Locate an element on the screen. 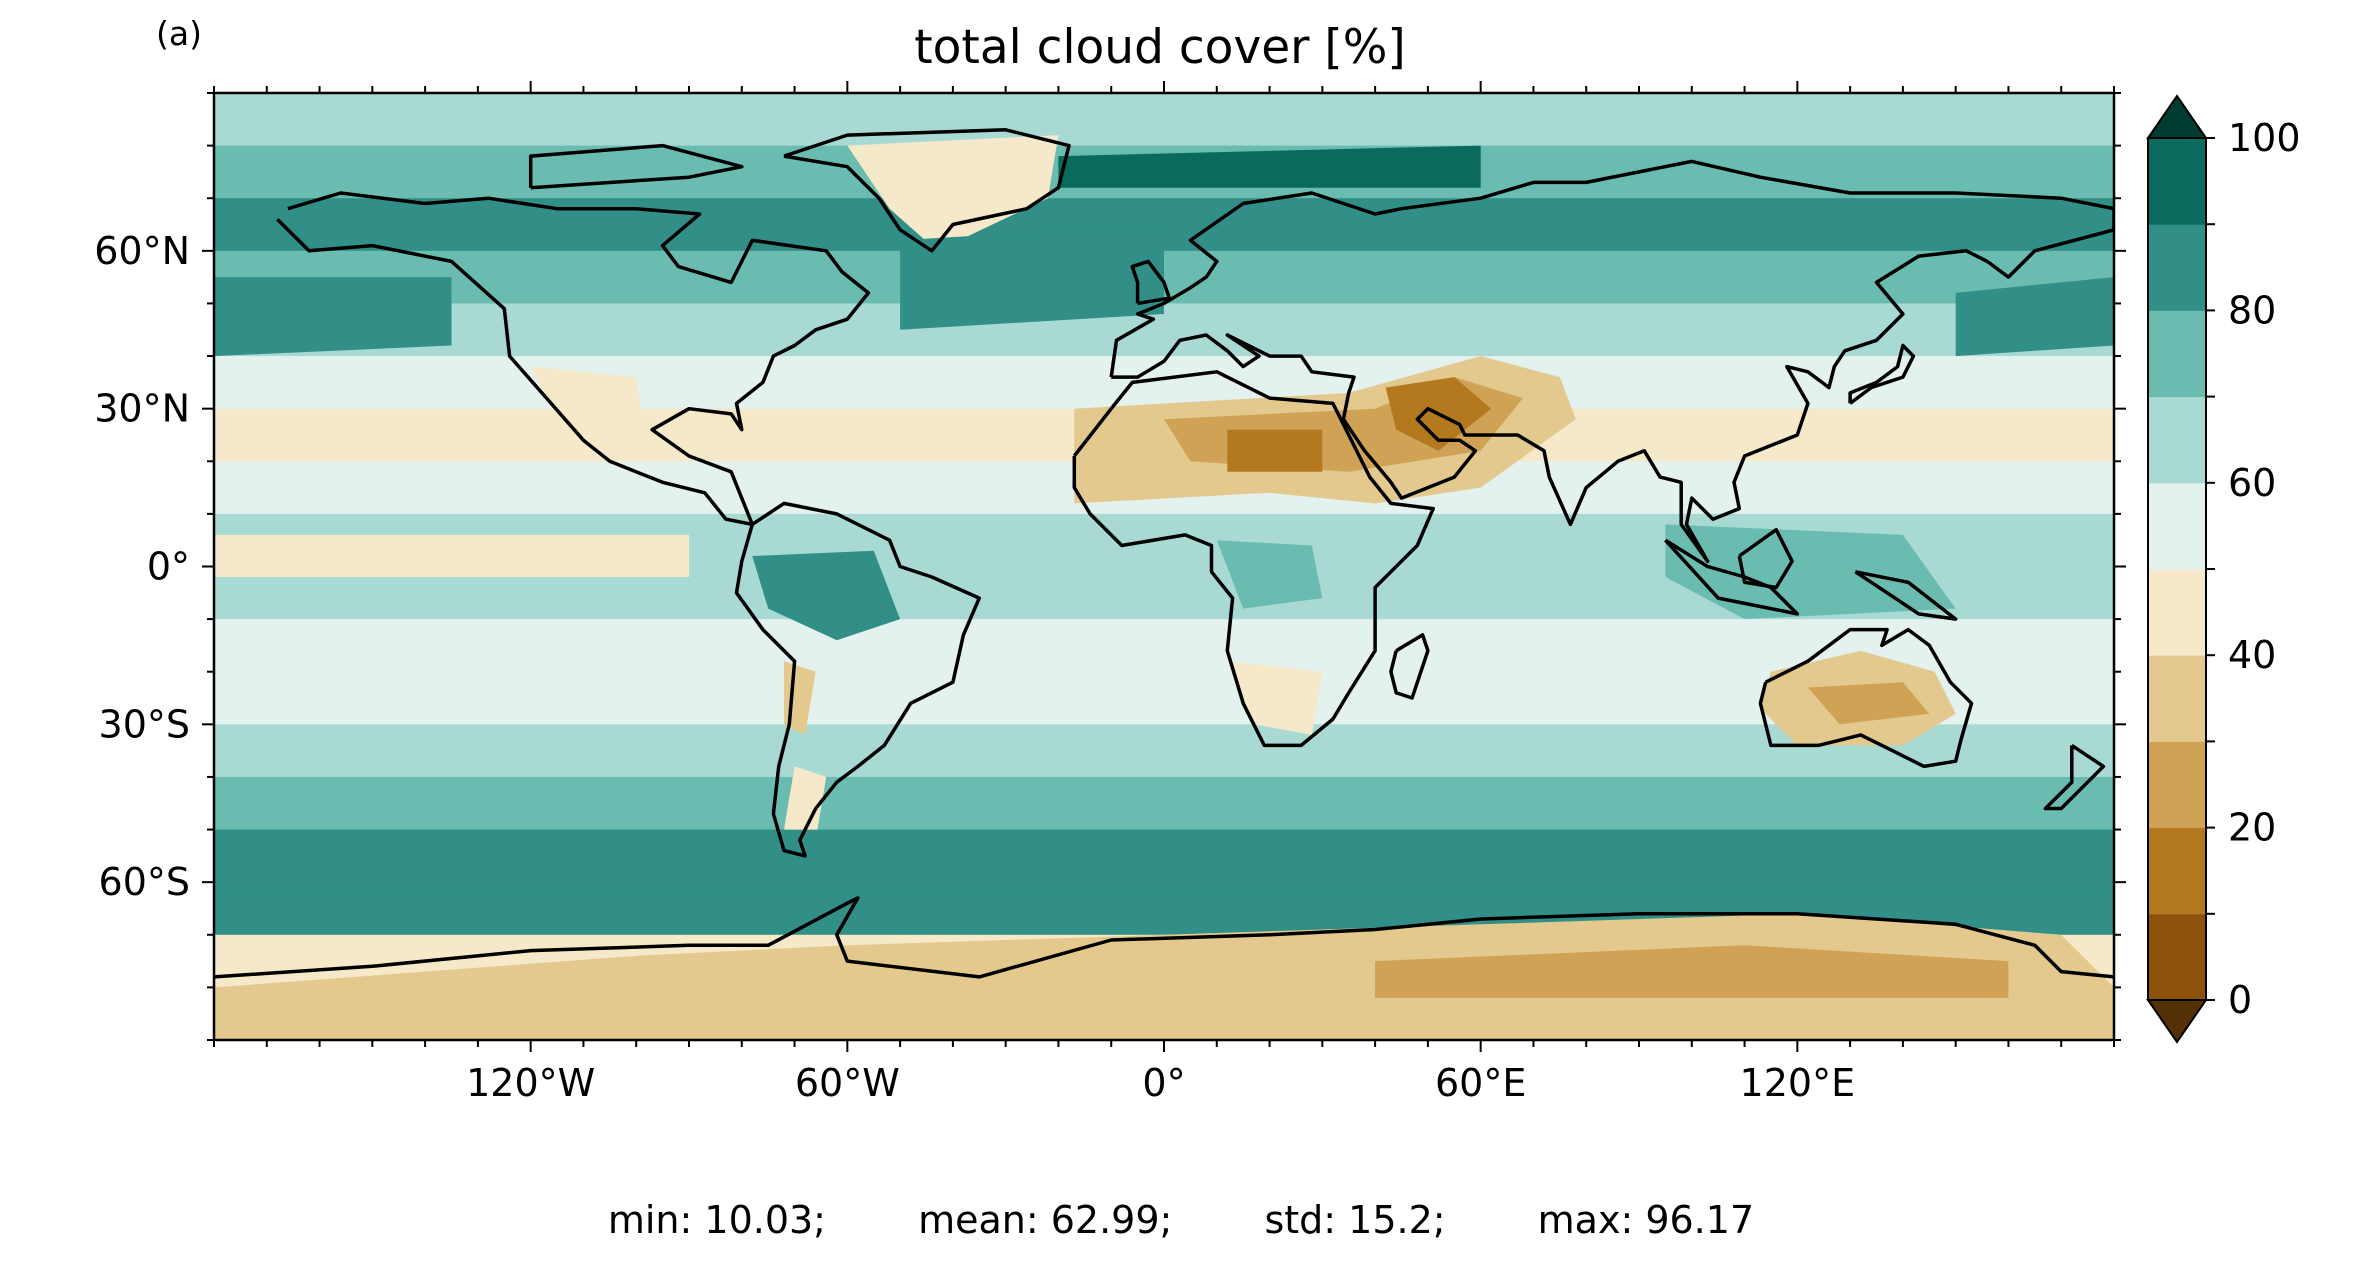 Image resolution: width=2362 pixels, height=1263 pixels. british-isles-coast is located at coordinates (1151, 282).